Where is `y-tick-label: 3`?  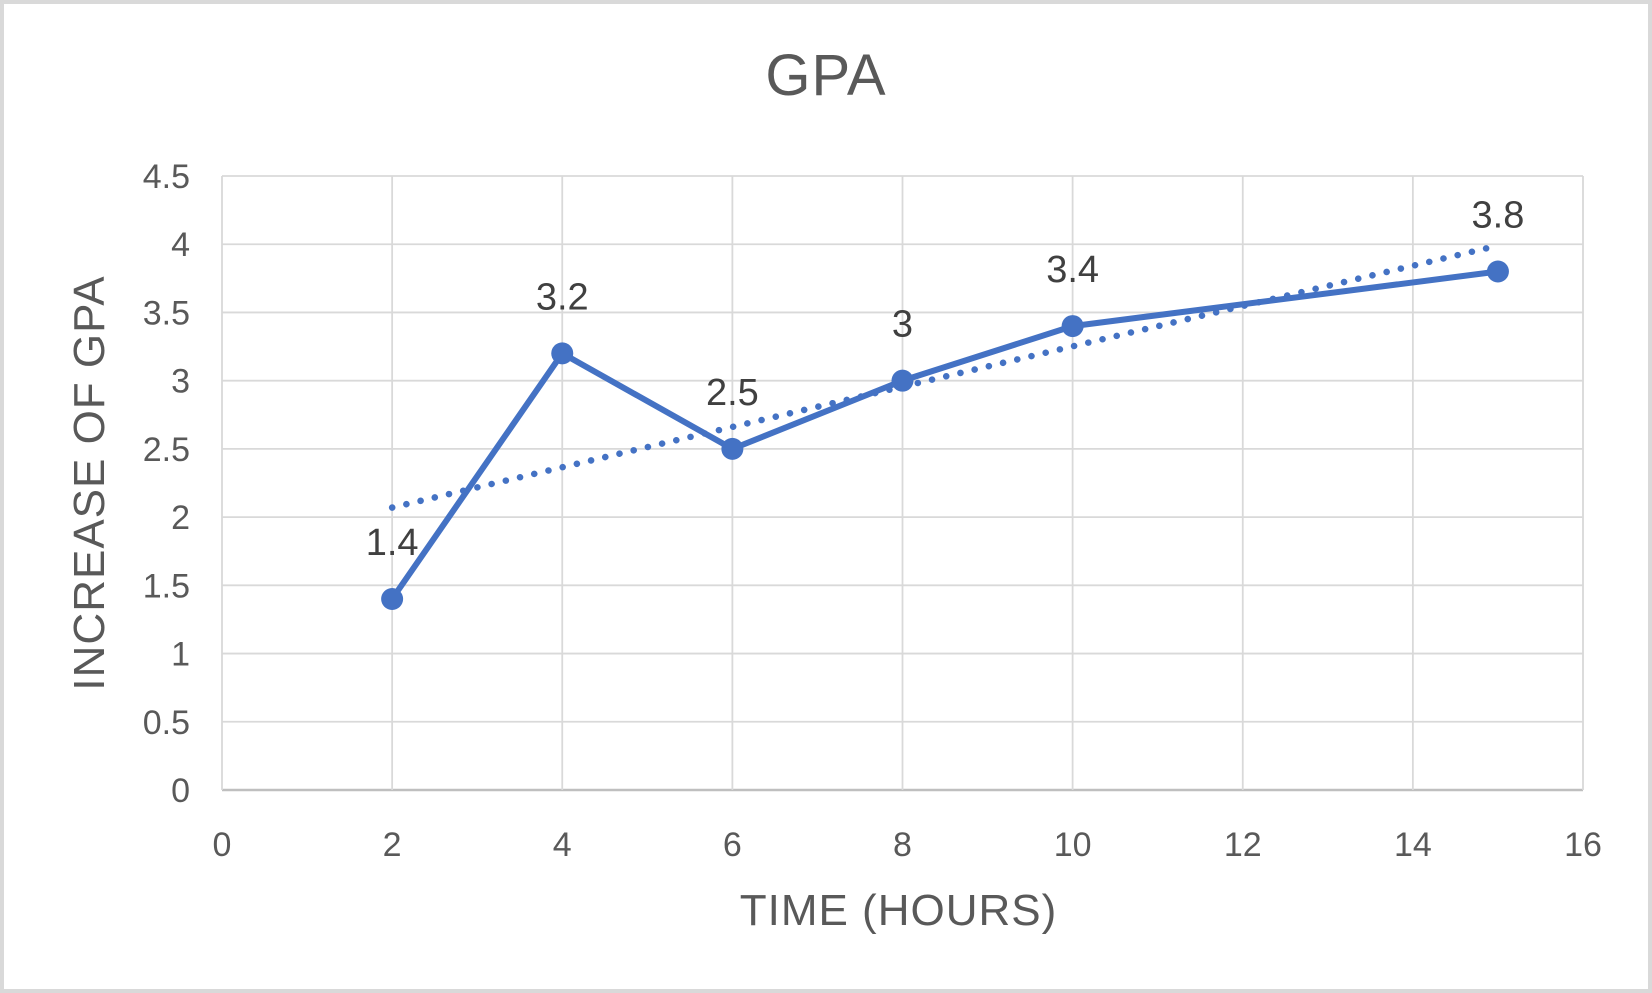 y-tick-label: 3 is located at coordinates (180, 382).